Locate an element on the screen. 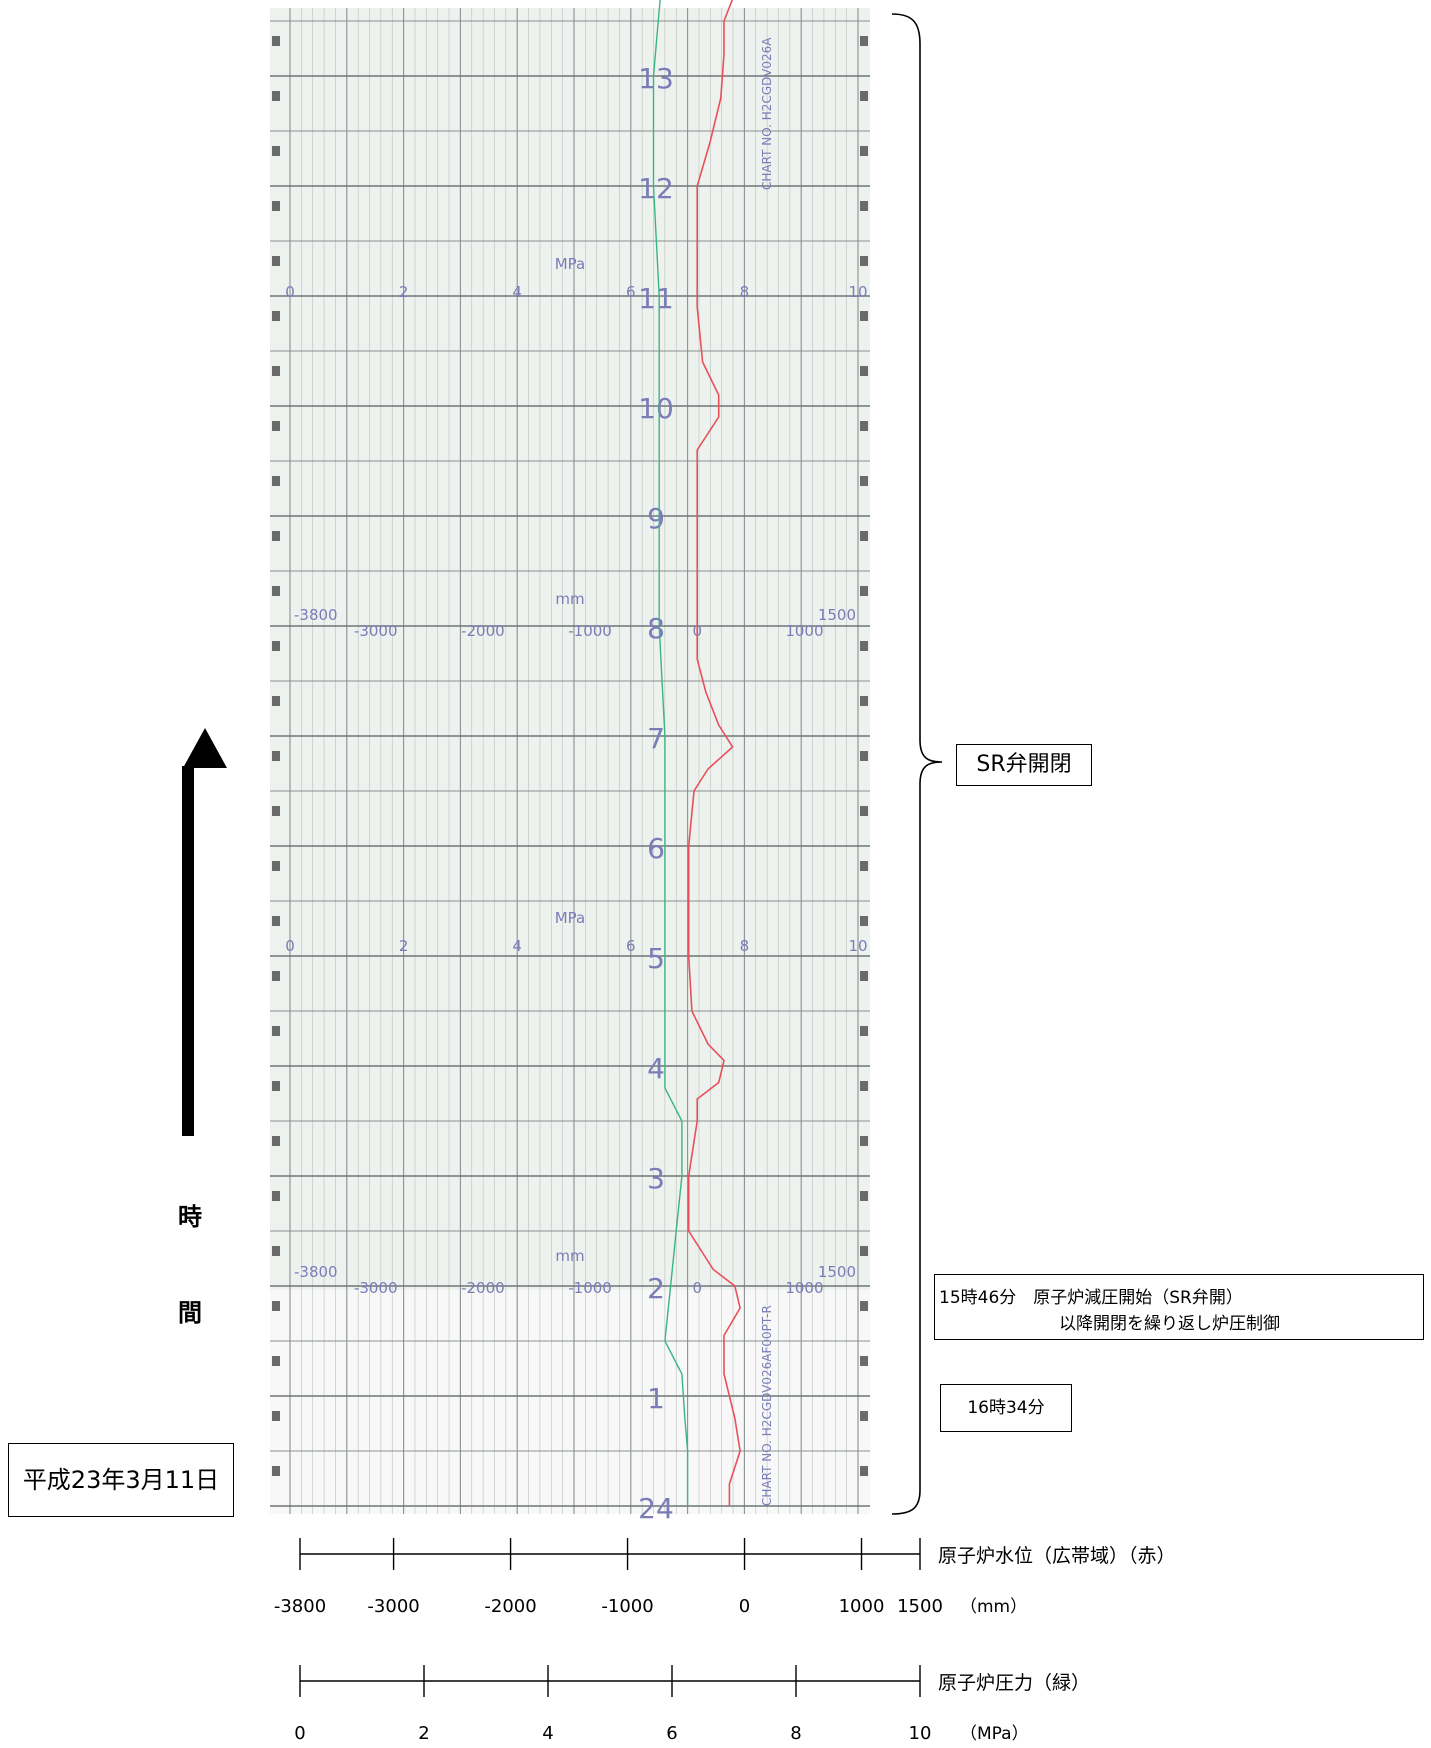 The height and width of the screenshot is (1748, 1431). level-scale-tick-label: -2000 is located at coordinates (510, 1606).